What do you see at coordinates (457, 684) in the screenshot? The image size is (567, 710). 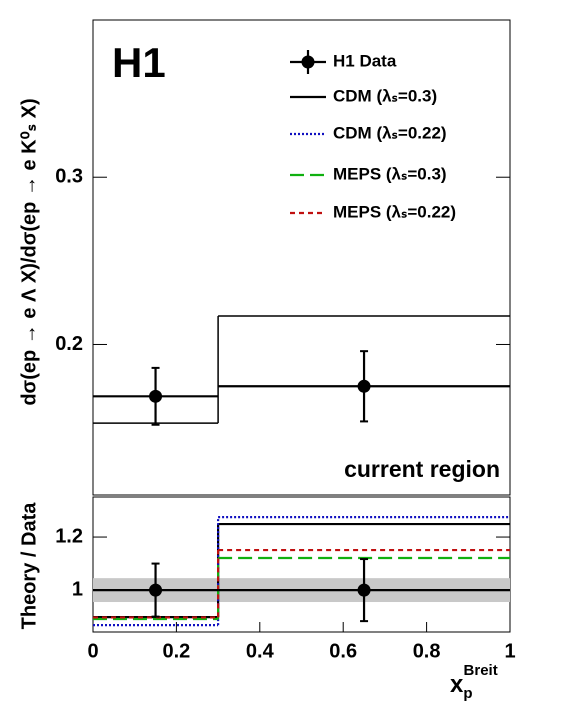 I see `x-label-symbol: x` at bounding box center [457, 684].